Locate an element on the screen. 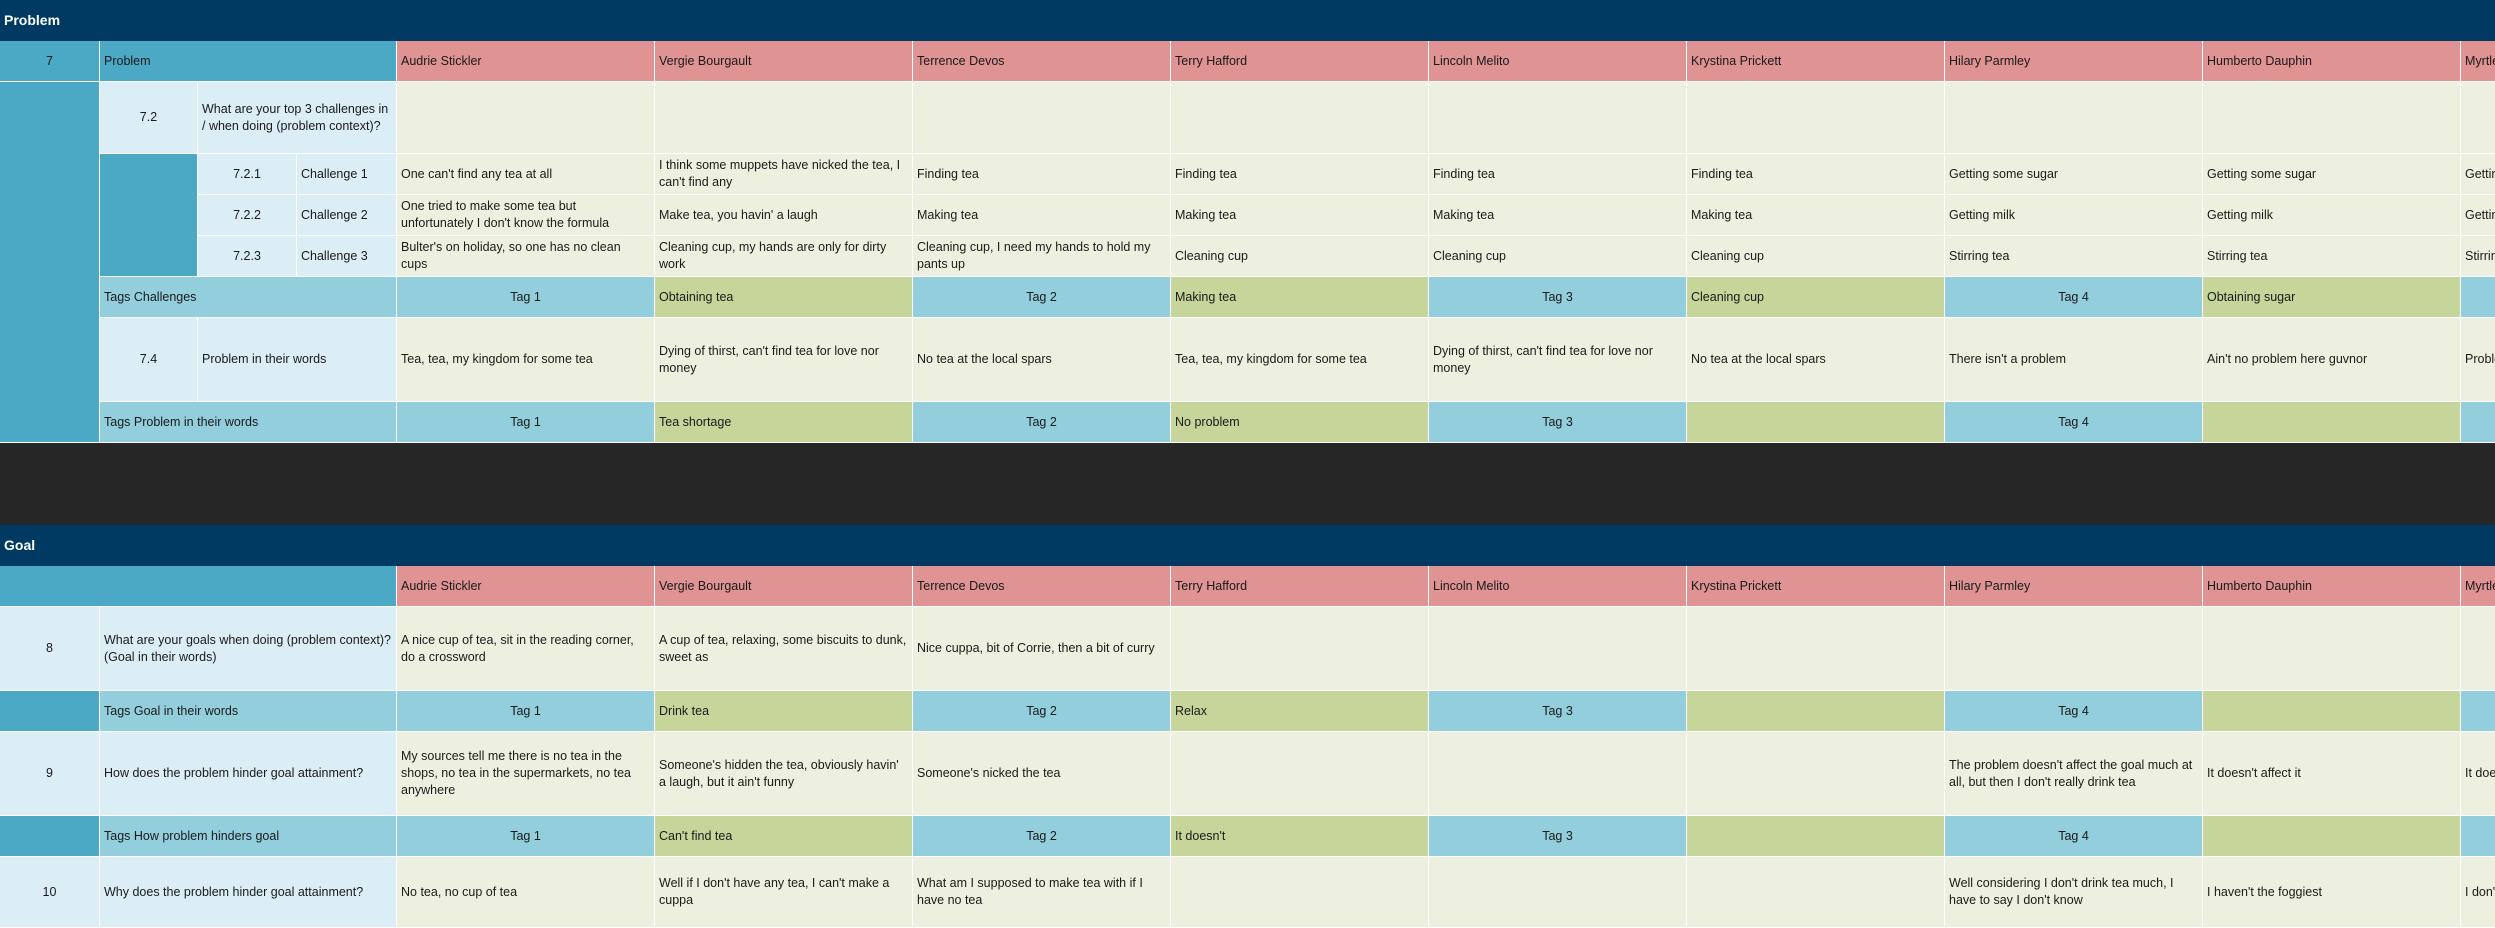 Image resolution: width=2495 pixels, height=928 pixels. answer-why-hinder: I don't is located at coordinates (2478, 892).